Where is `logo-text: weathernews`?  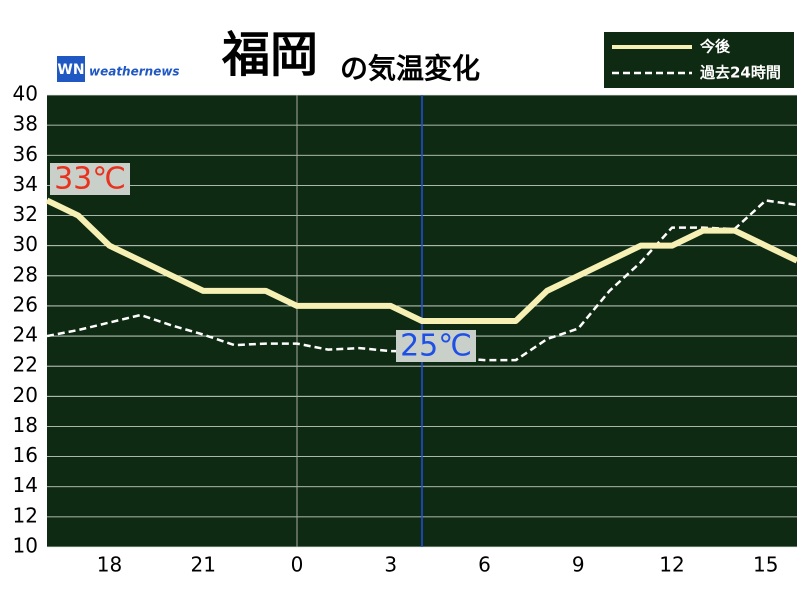
logo-text: weathernews is located at coordinates (134, 72).